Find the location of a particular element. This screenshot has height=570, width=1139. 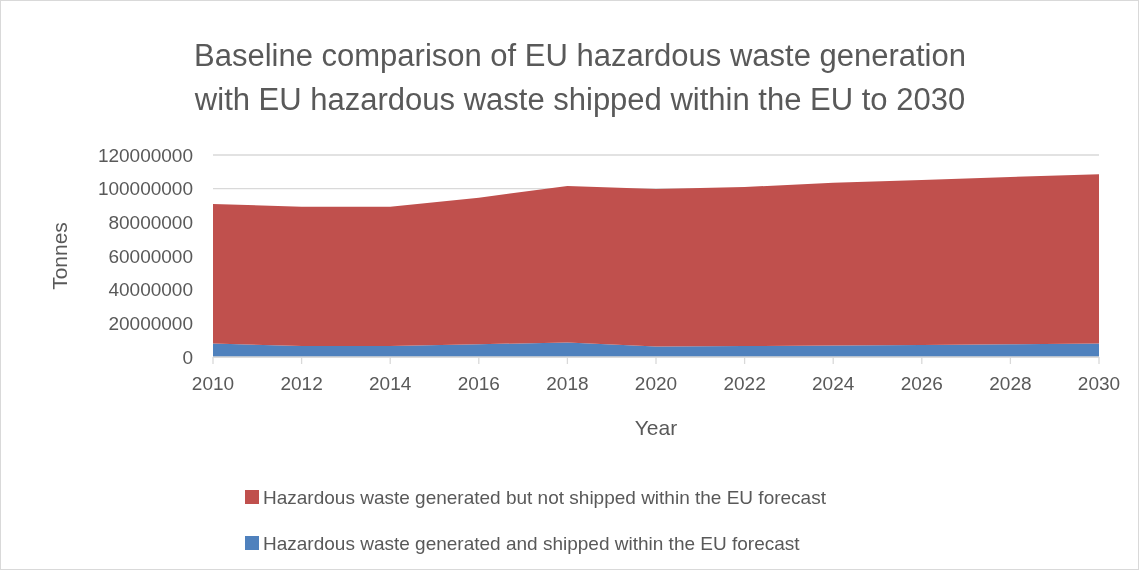

x-tick-label: 2030 is located at coordinates (1099, 383).